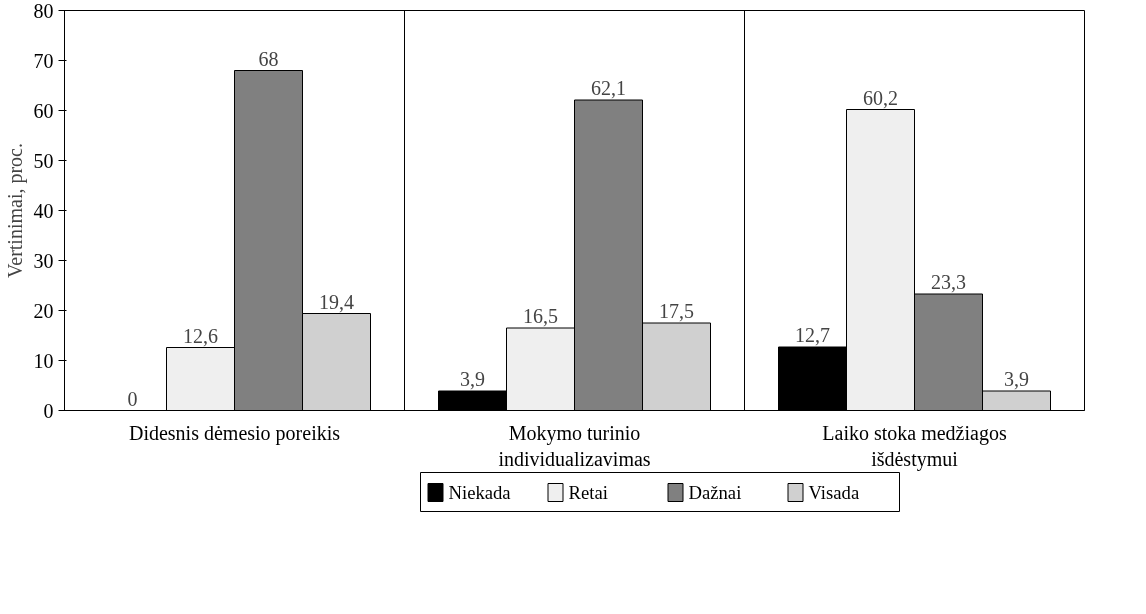 The width and height of the screenshot is (1146, 614). I want to click on y-axis-title: Vertinimai, proc., so click(15, 210).